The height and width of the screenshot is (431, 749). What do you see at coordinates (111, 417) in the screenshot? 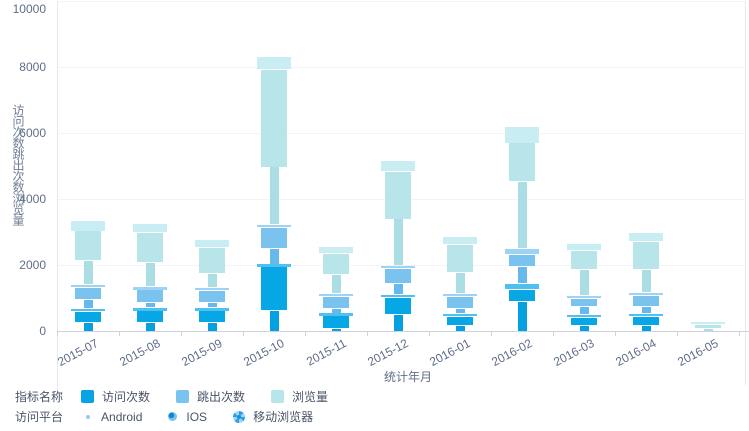
I see `legend-item-platform: Android` at bounding box center [111, 417].